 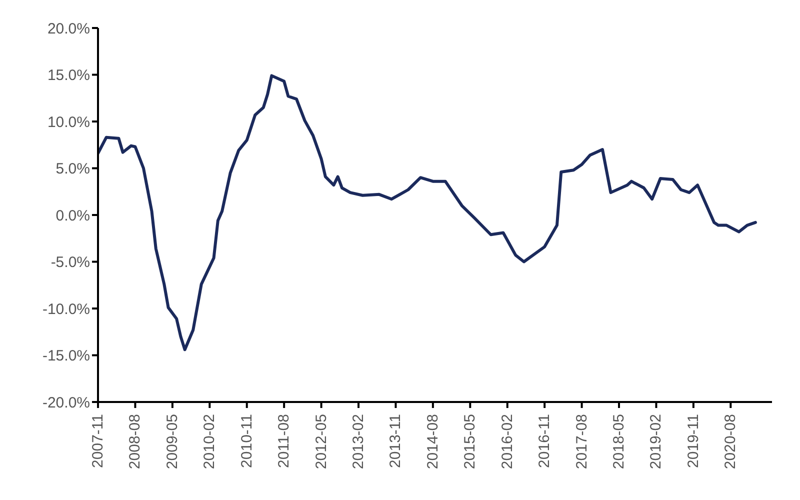 I want to click on x-tick-label: 2017-08, so click(x=581, y=442).